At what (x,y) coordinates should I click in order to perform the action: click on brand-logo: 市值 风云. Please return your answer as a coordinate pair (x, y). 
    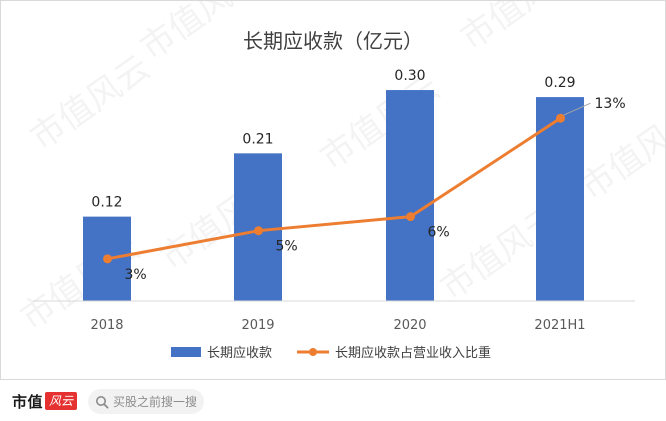
    Looking at the image, I should click on (45, 401).